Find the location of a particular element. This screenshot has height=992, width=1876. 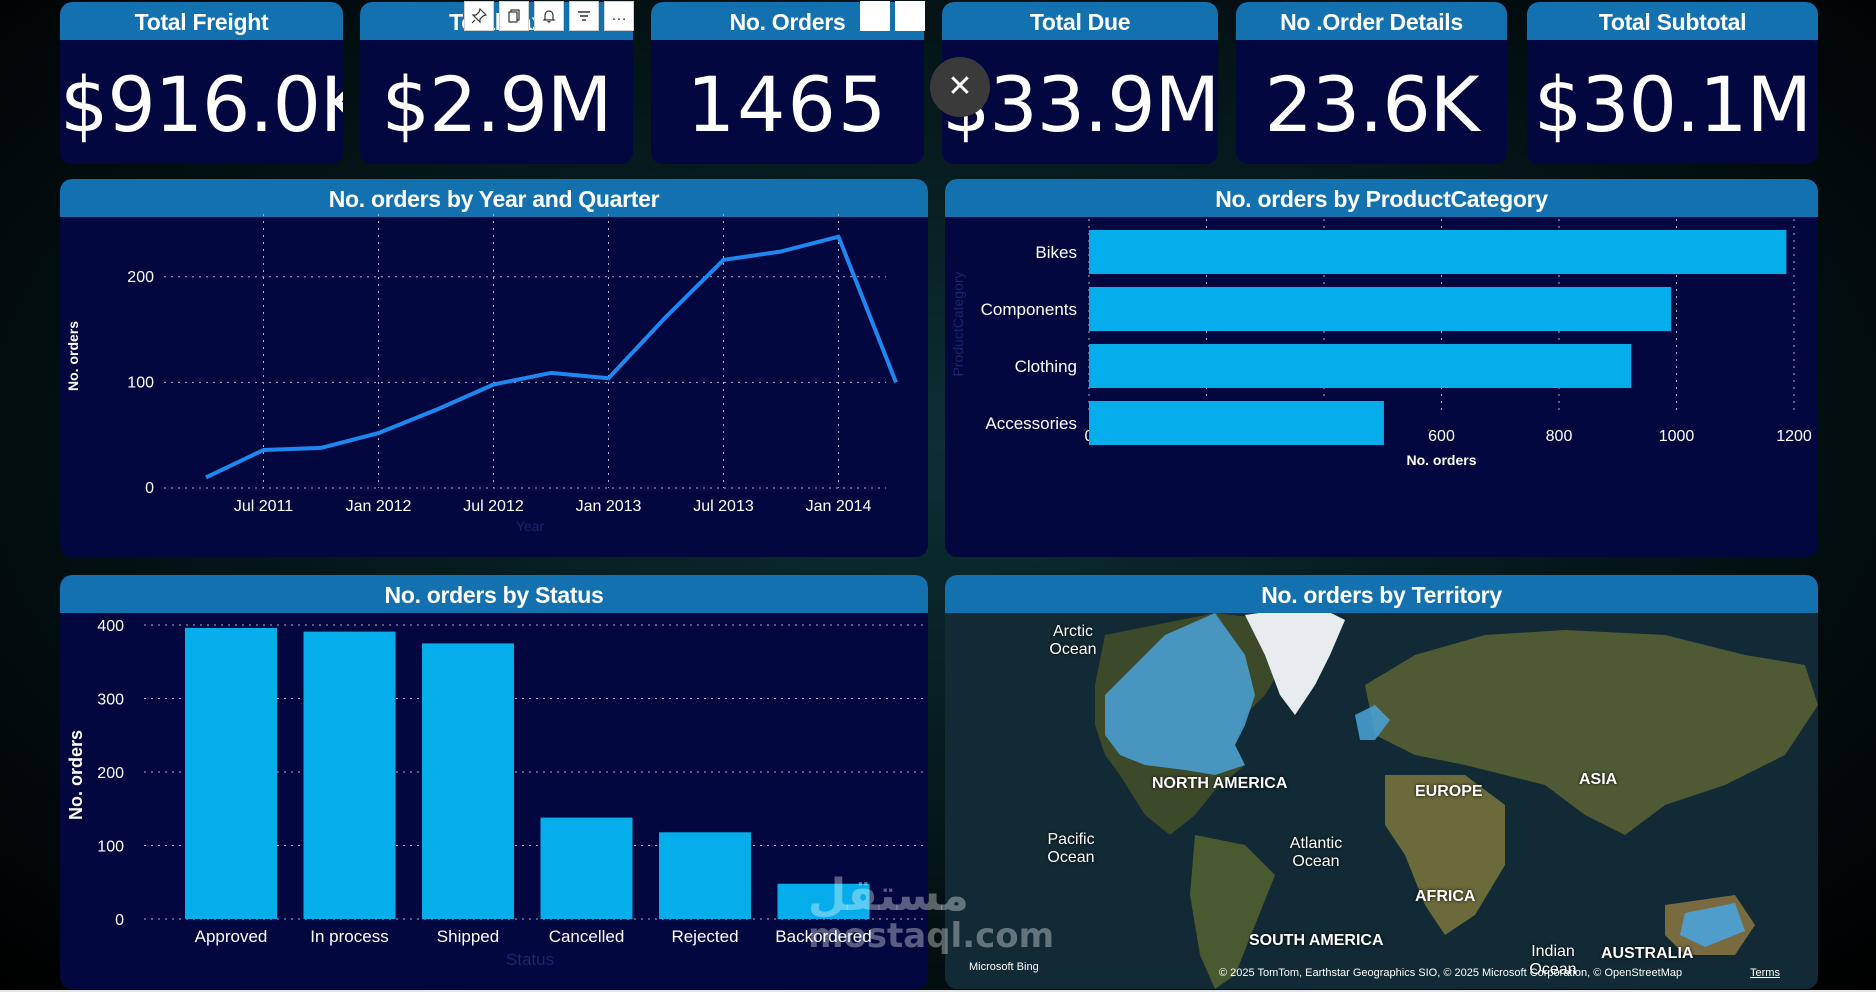

filter-button is located at coordinates (584, 16).